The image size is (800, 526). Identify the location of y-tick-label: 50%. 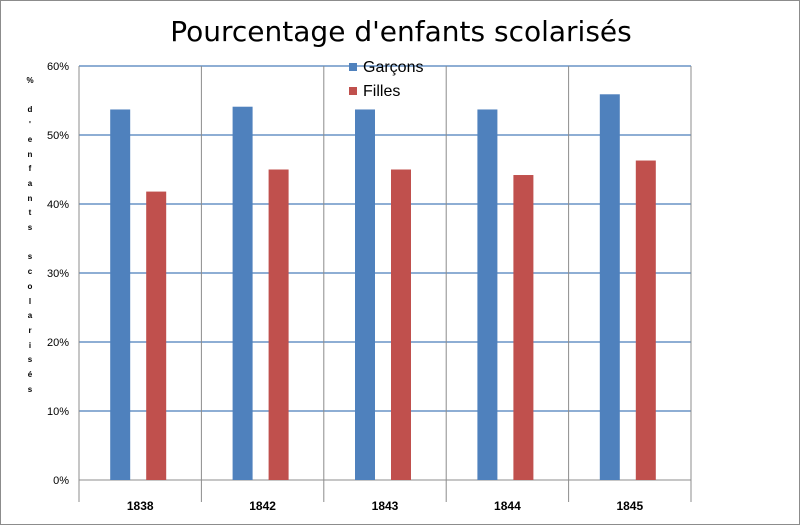
(58, 136).